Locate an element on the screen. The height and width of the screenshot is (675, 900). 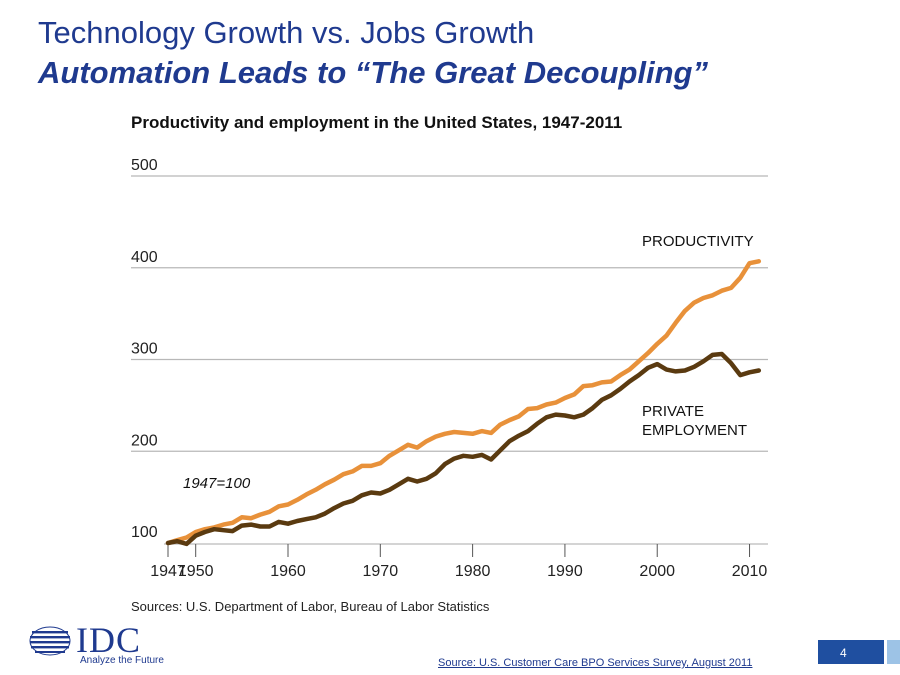
y-axis-ticks: 100 200 300 400 500 is located at coordinates (144, 349).